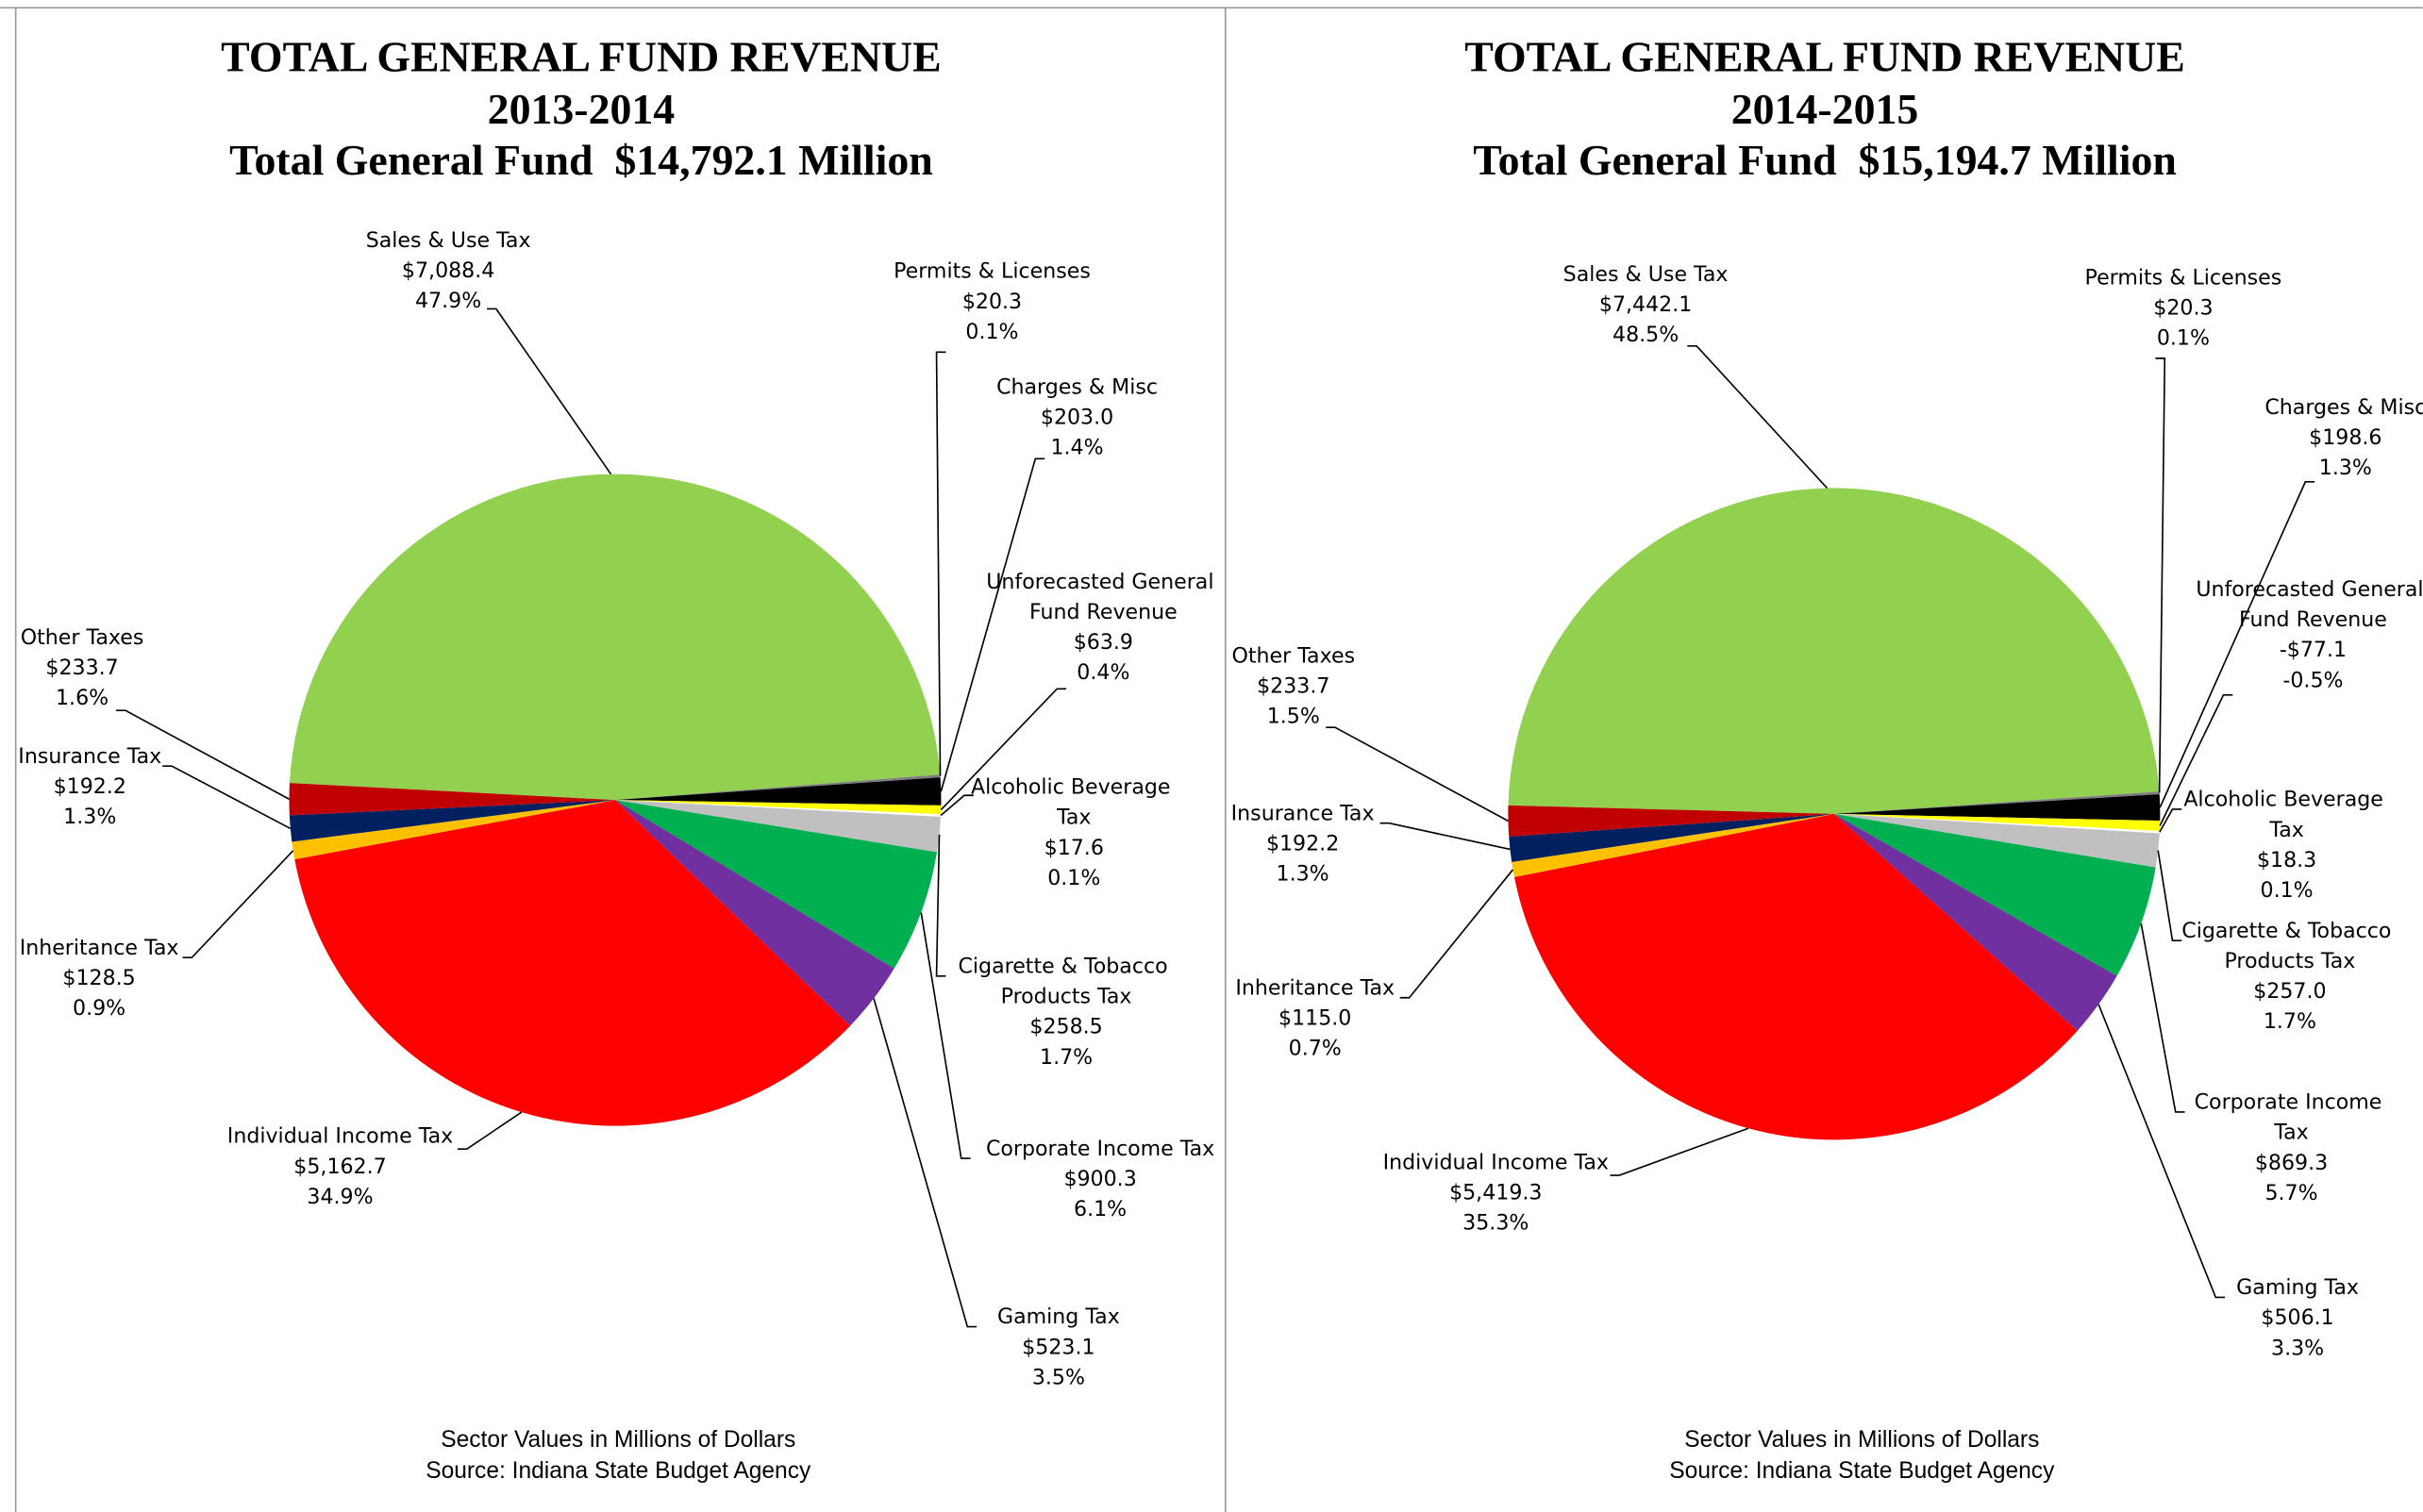 The image size is (2423, 1512). I want to click on slice-value-label: $258.5, so click(1065, 1027).